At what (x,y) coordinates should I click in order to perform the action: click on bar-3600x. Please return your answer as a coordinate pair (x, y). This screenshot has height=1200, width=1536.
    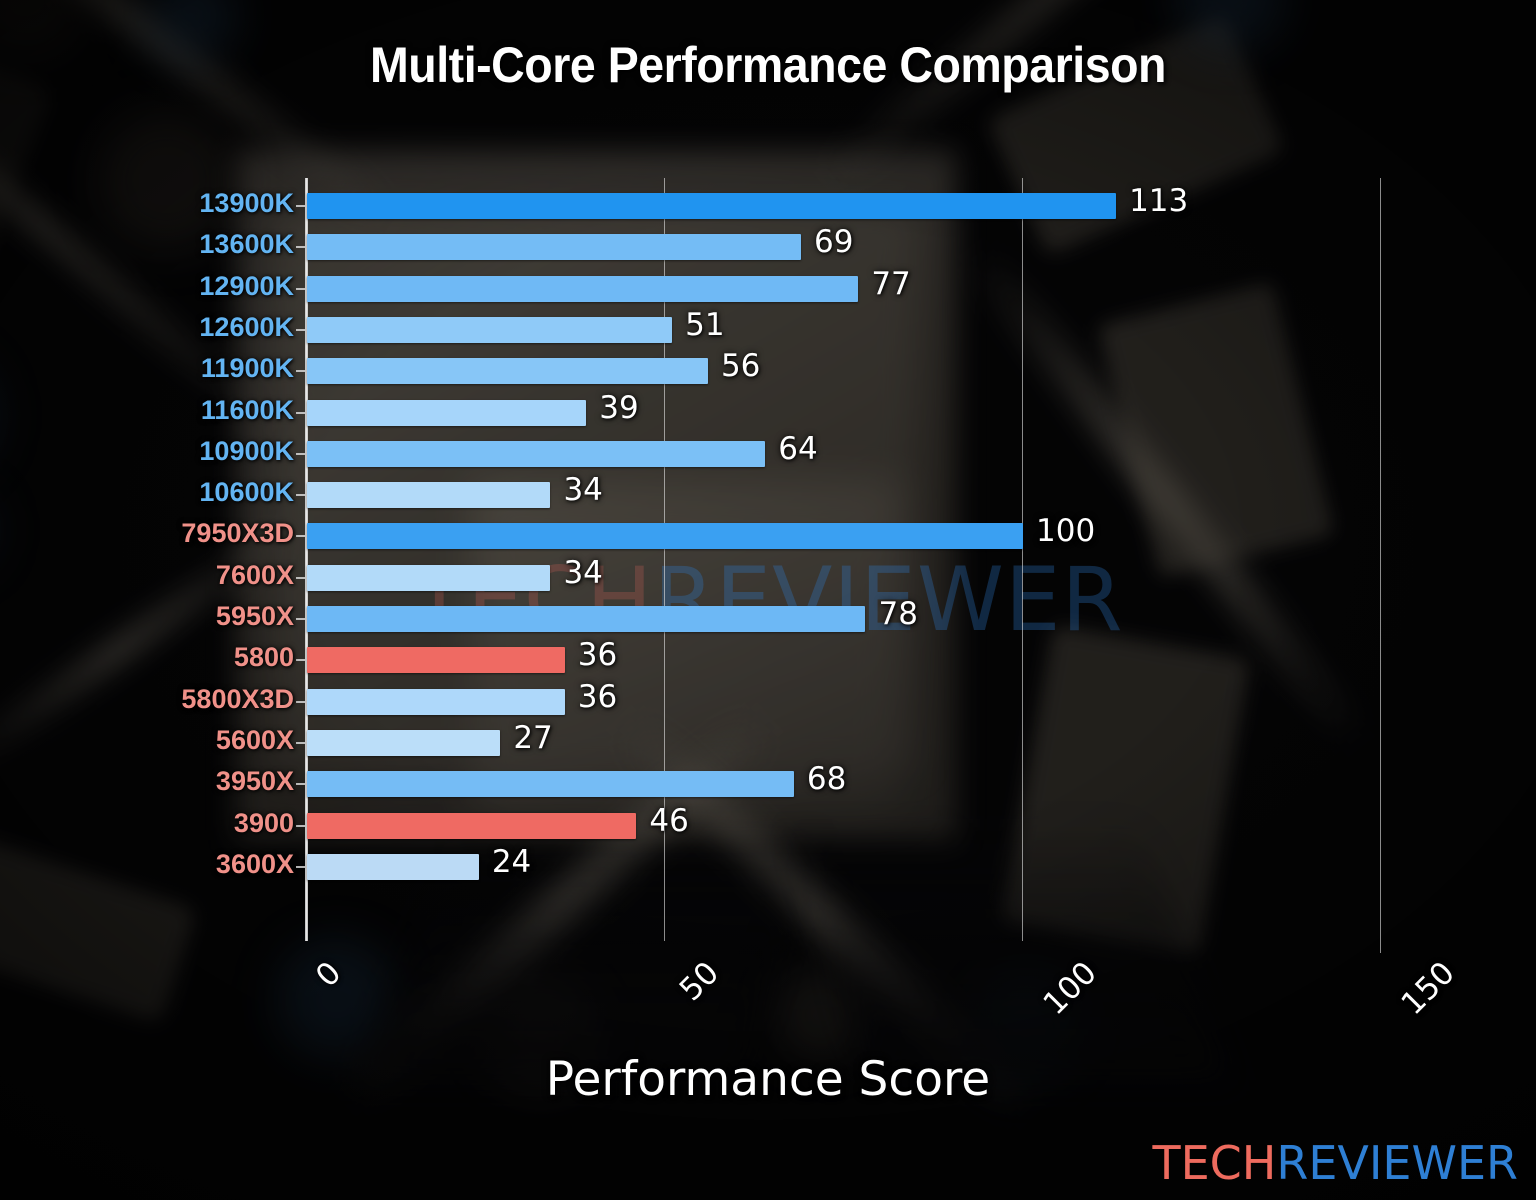
    Looking at the image, I should click on (393, 866).